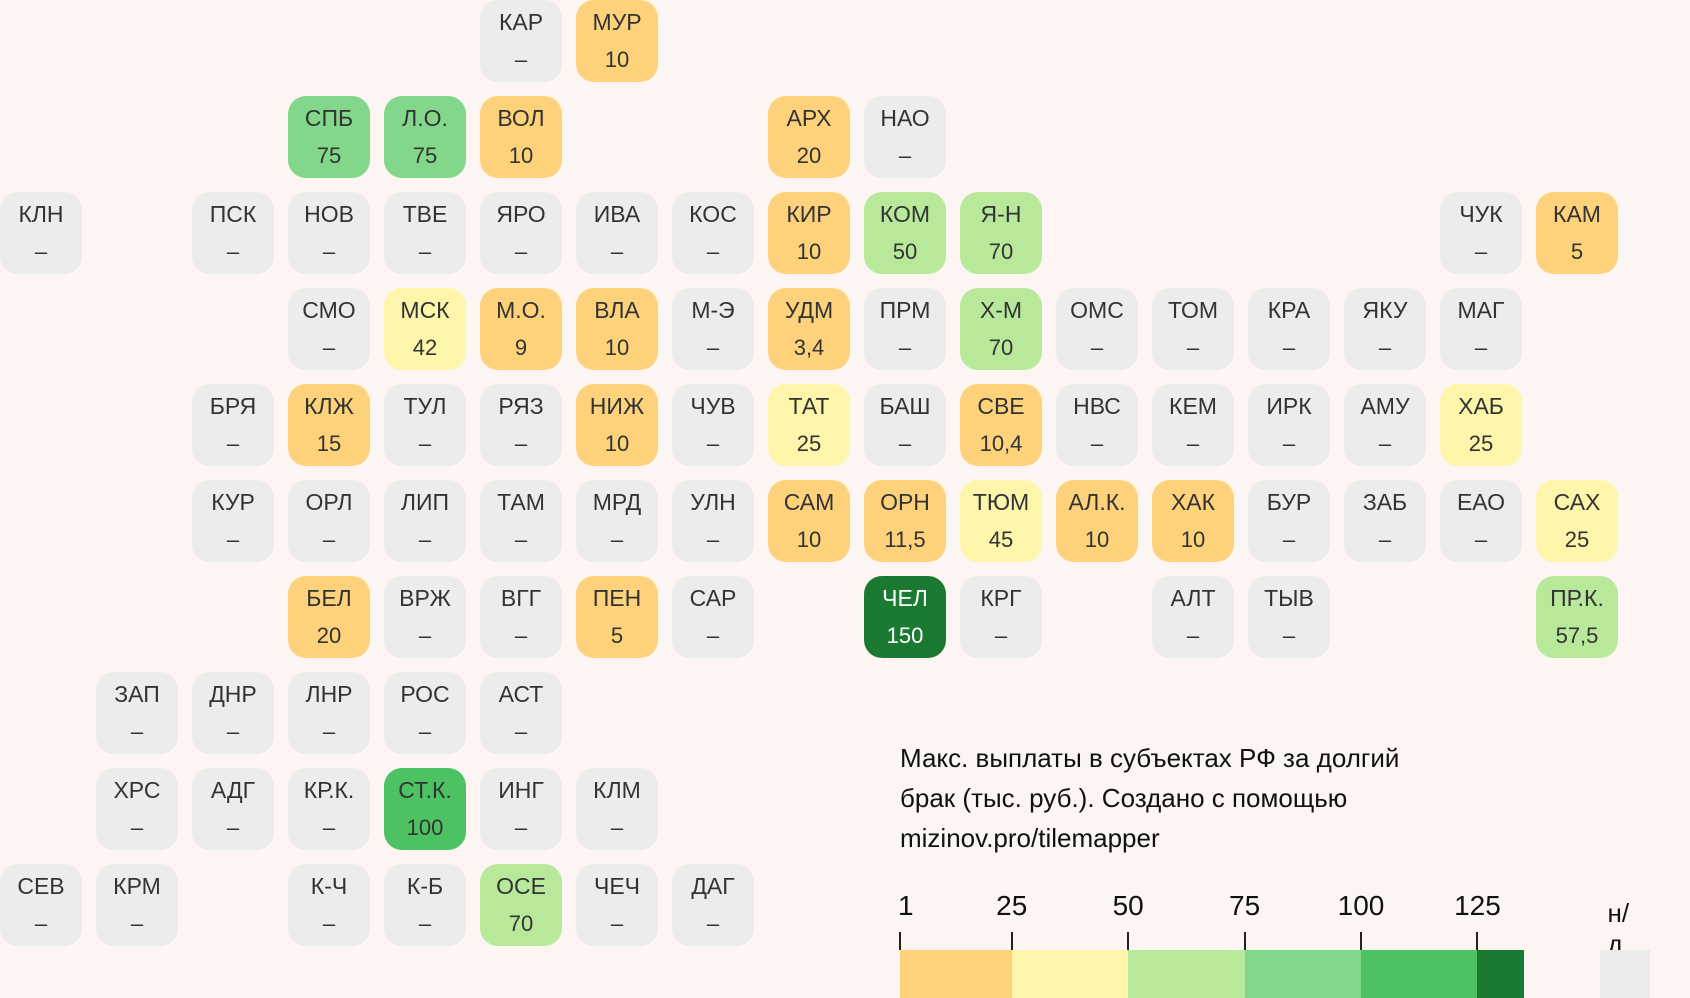 This screenshot has width=1690, height=998. I want to click on region-tile: М.О. 9, so click(521, 329).